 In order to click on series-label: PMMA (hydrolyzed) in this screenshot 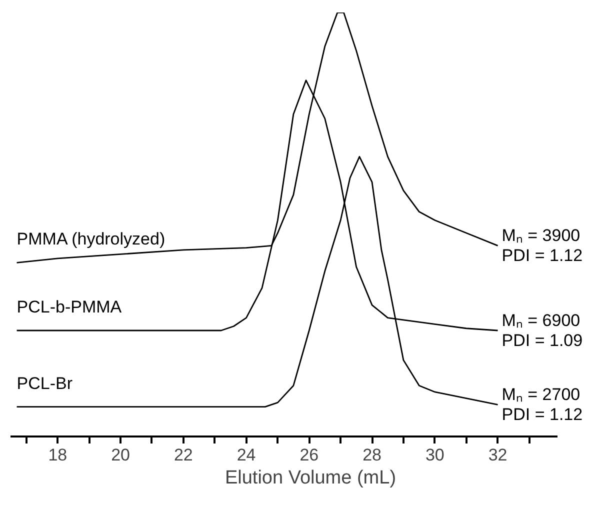, I will do `click(91, 239)`.